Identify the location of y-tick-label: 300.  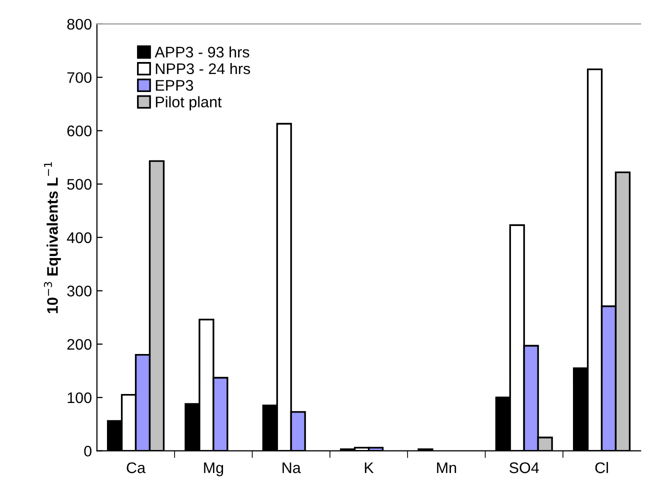
(79, 291).